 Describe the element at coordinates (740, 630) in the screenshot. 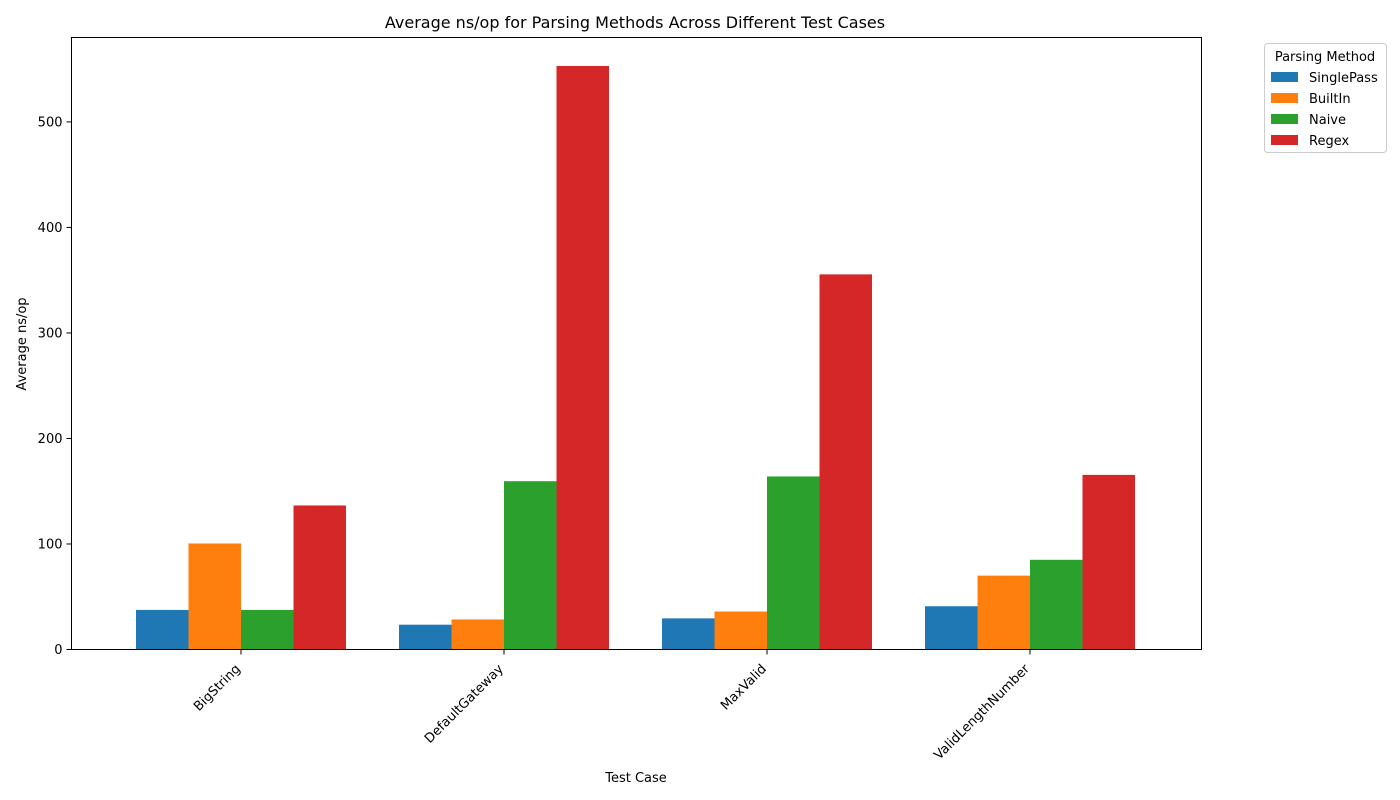

I see `bar-builtin-maxvalid` at that location.